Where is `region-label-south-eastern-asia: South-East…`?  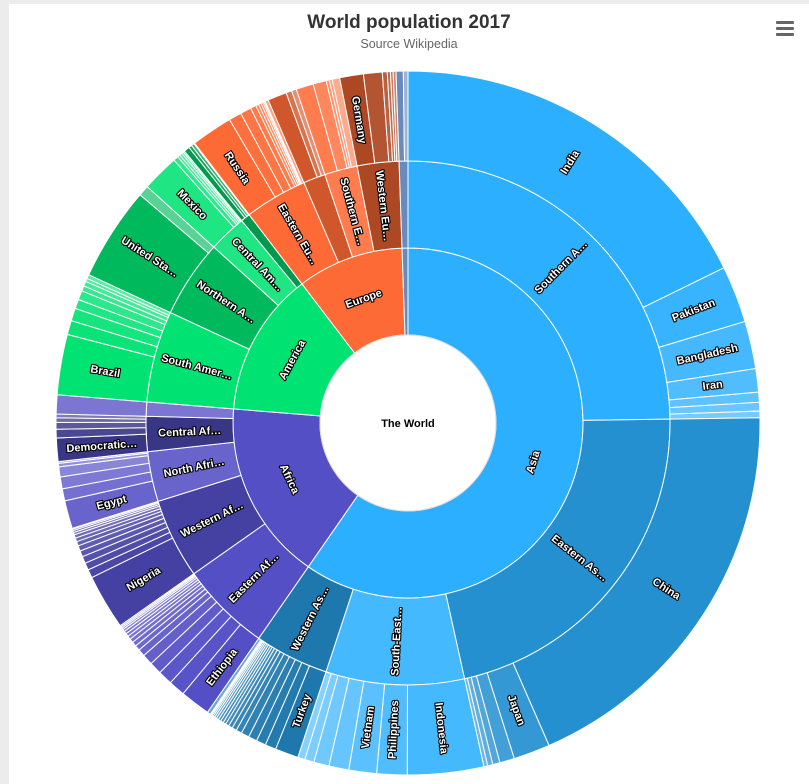 region-label-south-eastern-asia: South-East… is located at coordinates (396, 641).